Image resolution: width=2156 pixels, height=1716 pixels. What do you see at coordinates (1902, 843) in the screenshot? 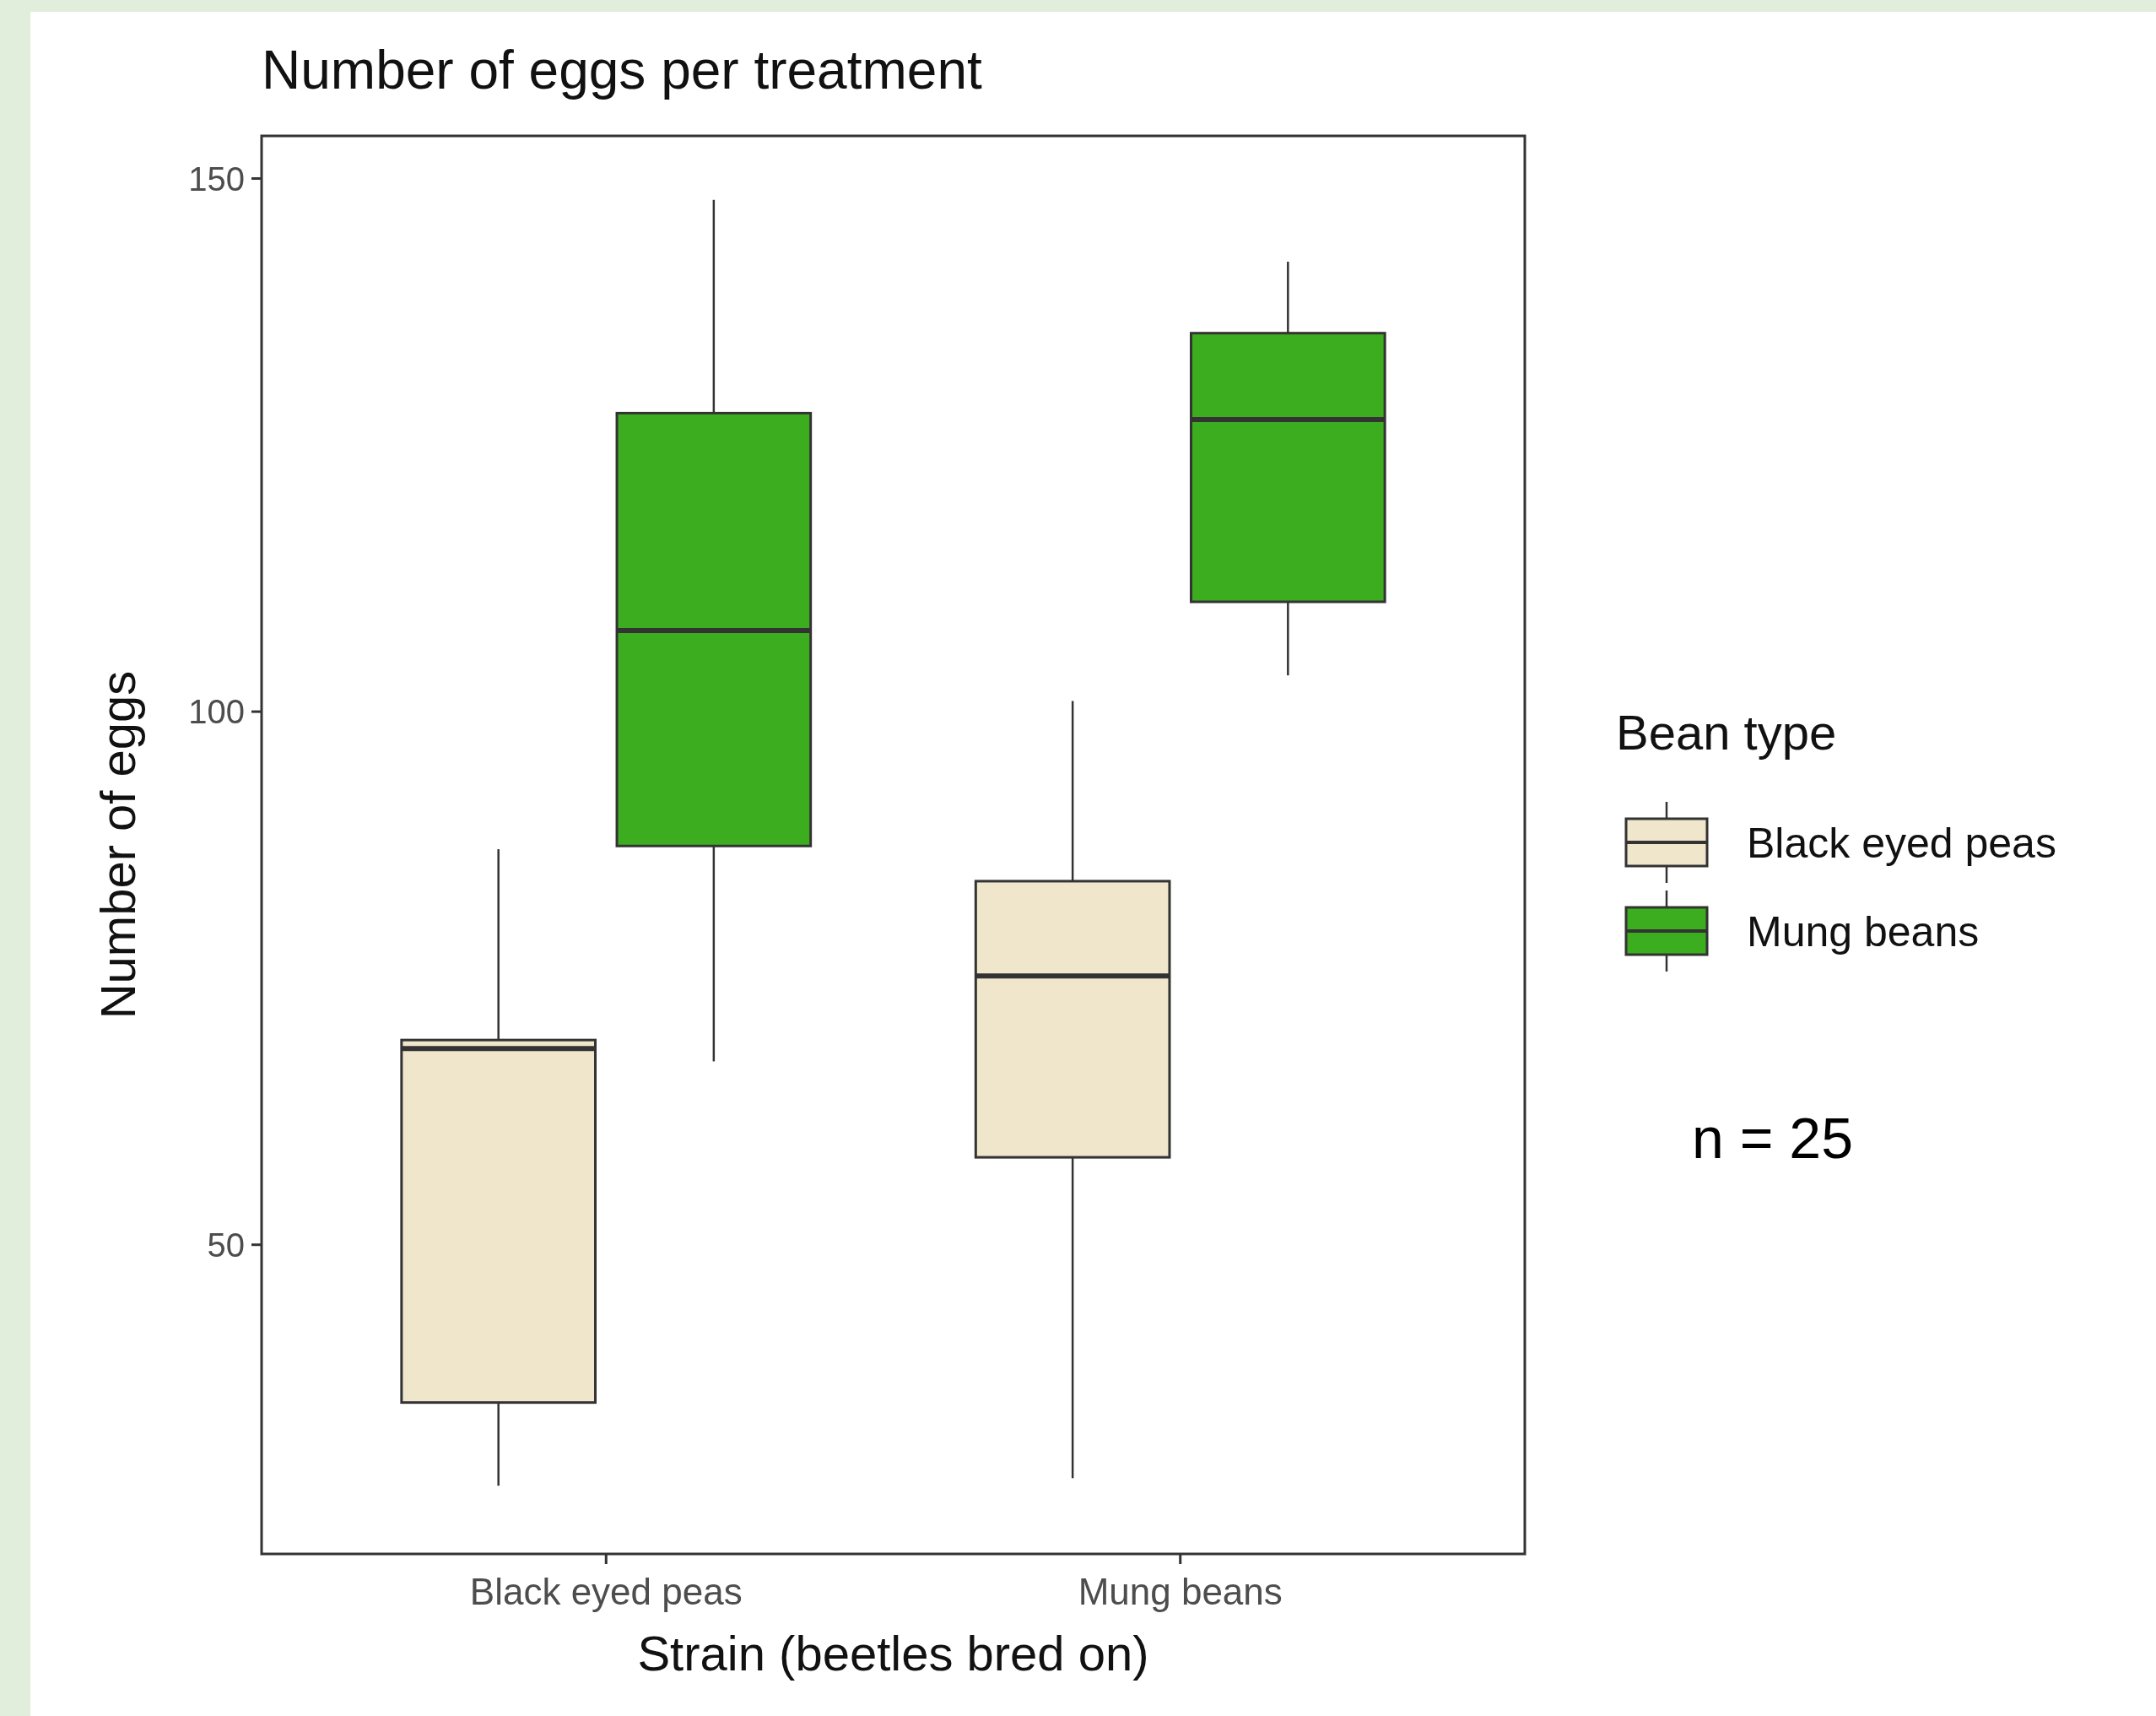
I see `legend-label: Black eyed peas` at bounding box center [1902, 843].